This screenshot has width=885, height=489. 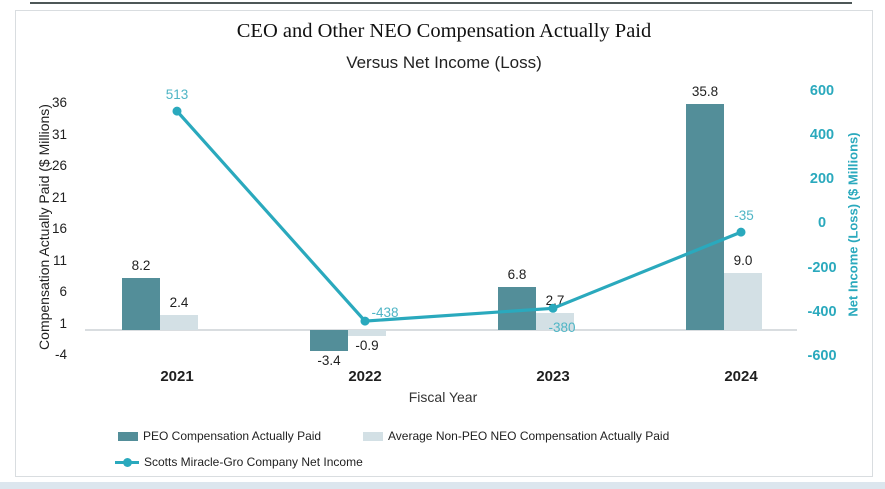 I want to click on bar-value-label: 9.0, so click(x=743, y=261).